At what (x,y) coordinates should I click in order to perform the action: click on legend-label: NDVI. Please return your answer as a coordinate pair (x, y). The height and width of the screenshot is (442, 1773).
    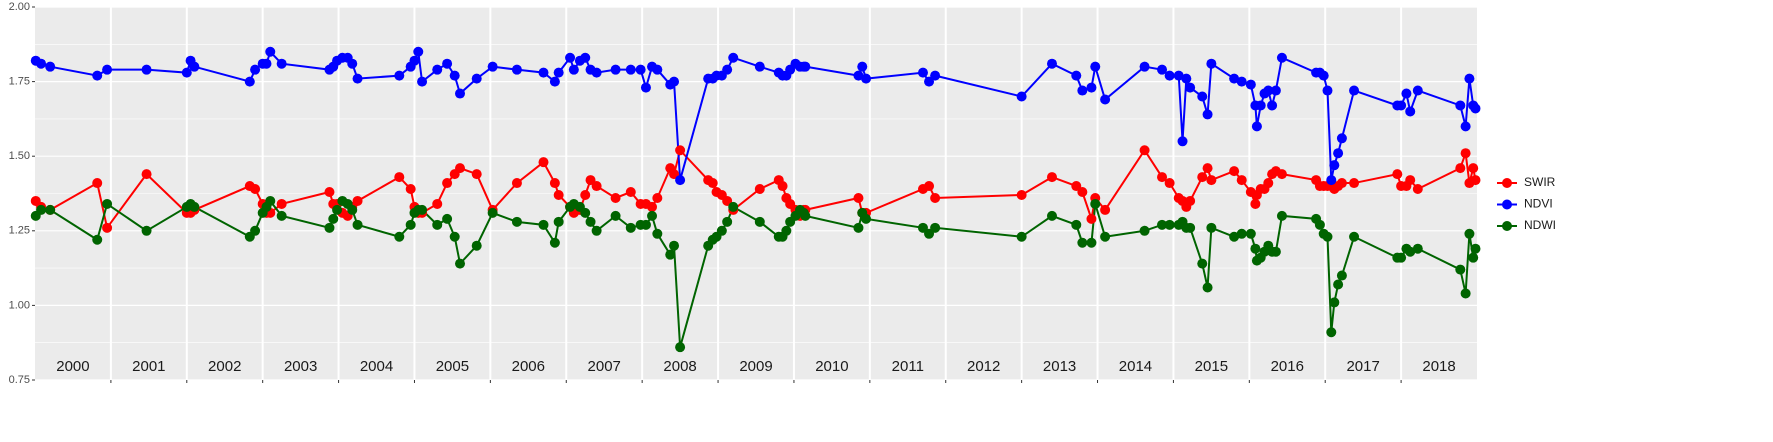
    Looking at the image, I should click on (1538, 204).